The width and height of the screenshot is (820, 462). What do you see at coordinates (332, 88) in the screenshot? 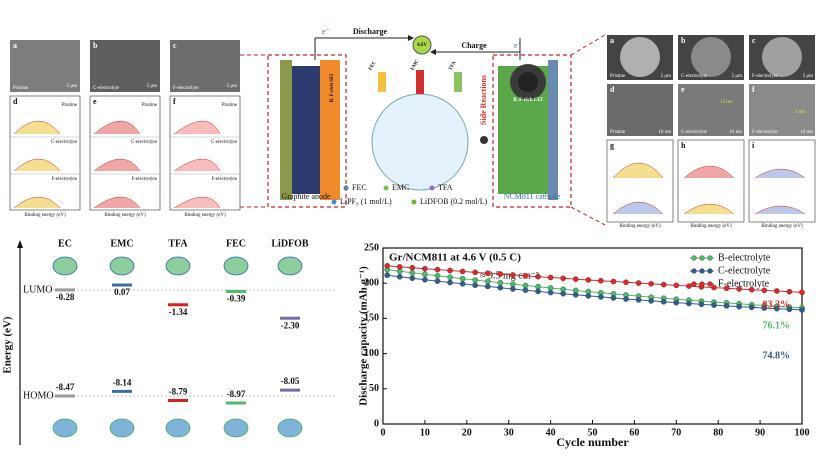
I see `label: B. F-rich SEI` at bounding box center [332, 88].